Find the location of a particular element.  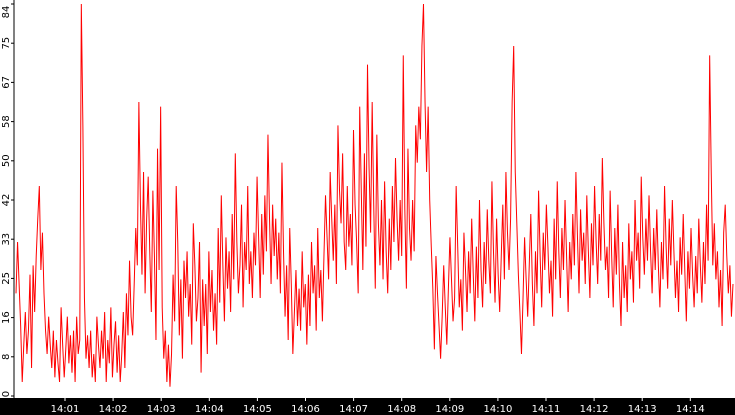

x-tick-label: 14:07 is located at coordinates (353, 409).